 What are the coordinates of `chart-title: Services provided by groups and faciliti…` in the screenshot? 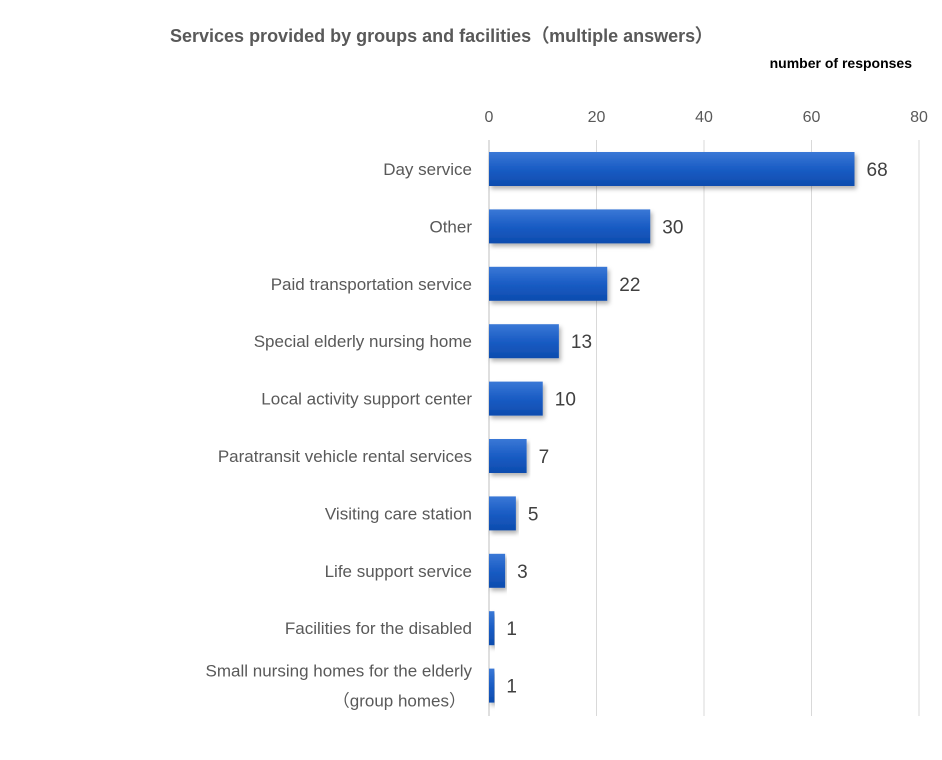 It's located at (441, 36).